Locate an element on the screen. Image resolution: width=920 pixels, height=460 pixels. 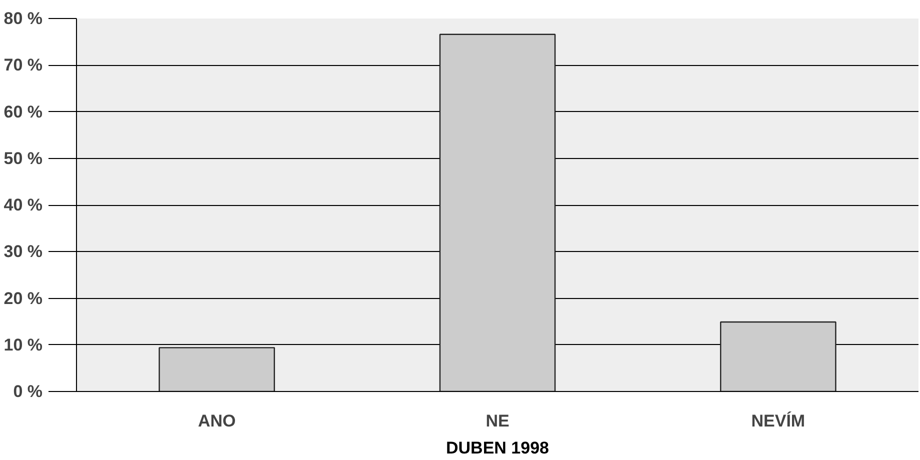
y-tick-label: 40 % is located at coordinates (23, 205).